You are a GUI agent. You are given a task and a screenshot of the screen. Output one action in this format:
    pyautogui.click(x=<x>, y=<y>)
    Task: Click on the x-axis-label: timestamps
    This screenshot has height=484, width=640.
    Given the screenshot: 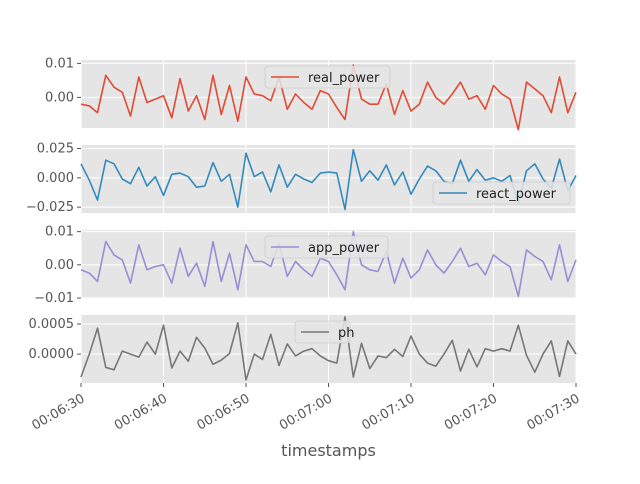 What is the action you would take?
    pyautogui.click(x=328, y=450)
    